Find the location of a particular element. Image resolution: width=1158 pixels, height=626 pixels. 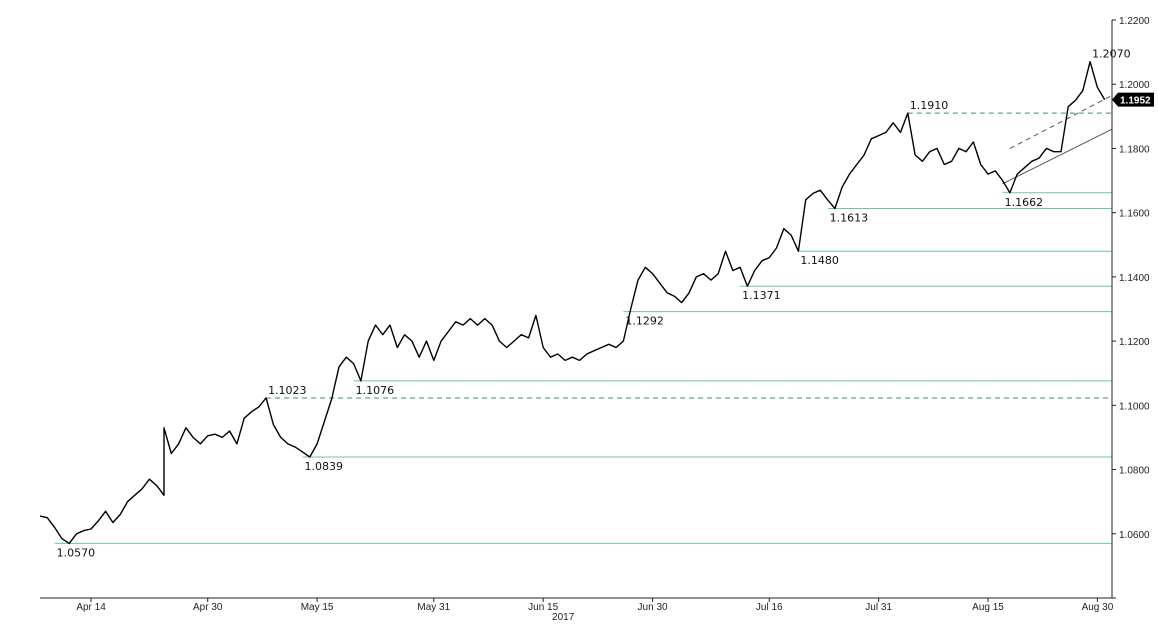

y-tick-label: 1.1800 is located at coordinates (1134, 149).